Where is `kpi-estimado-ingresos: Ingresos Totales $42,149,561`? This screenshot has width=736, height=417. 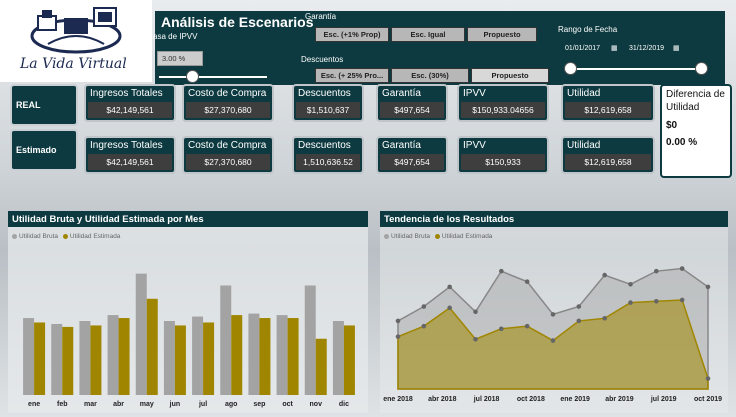
kpi-estimado-ingresos: Ingresos Totales $42,149,561 is located at coordinates (130, 155).